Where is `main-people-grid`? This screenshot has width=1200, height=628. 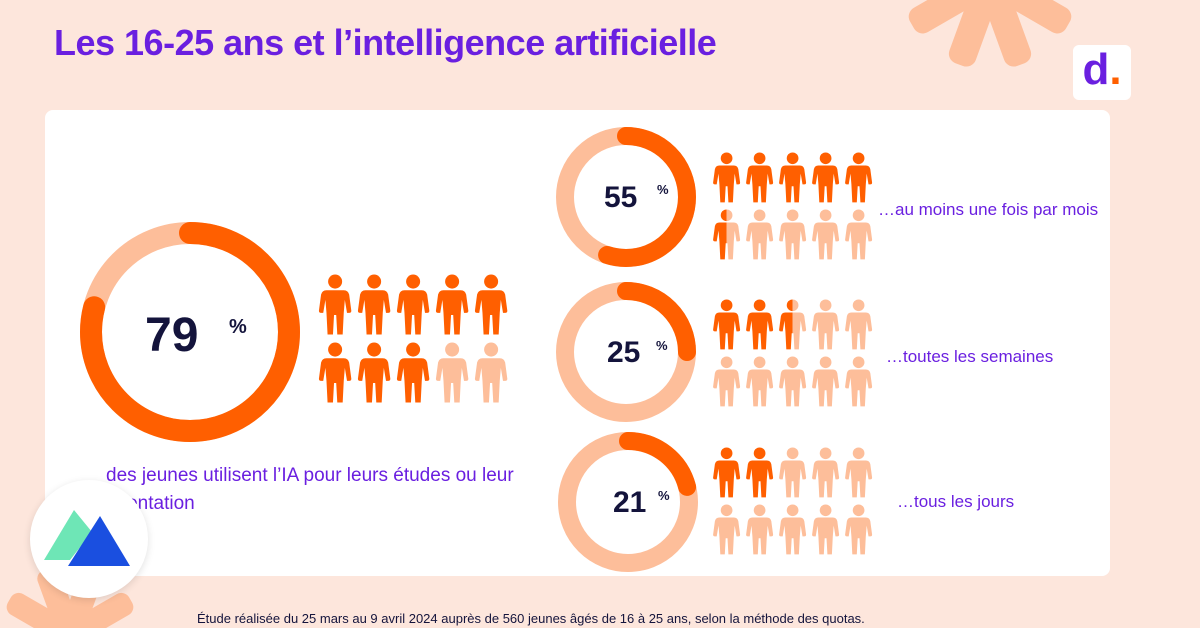
main-people-grid is located at coordinates (413, 338).